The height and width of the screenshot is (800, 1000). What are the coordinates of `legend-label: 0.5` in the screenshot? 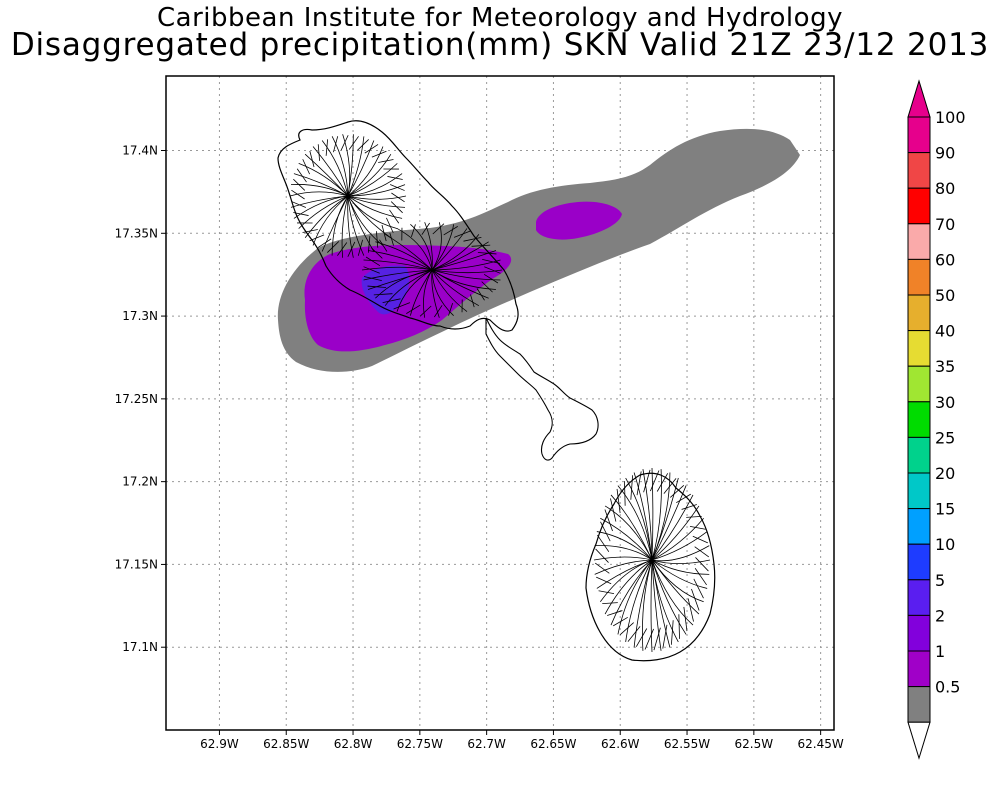 It's located at (947, 687).